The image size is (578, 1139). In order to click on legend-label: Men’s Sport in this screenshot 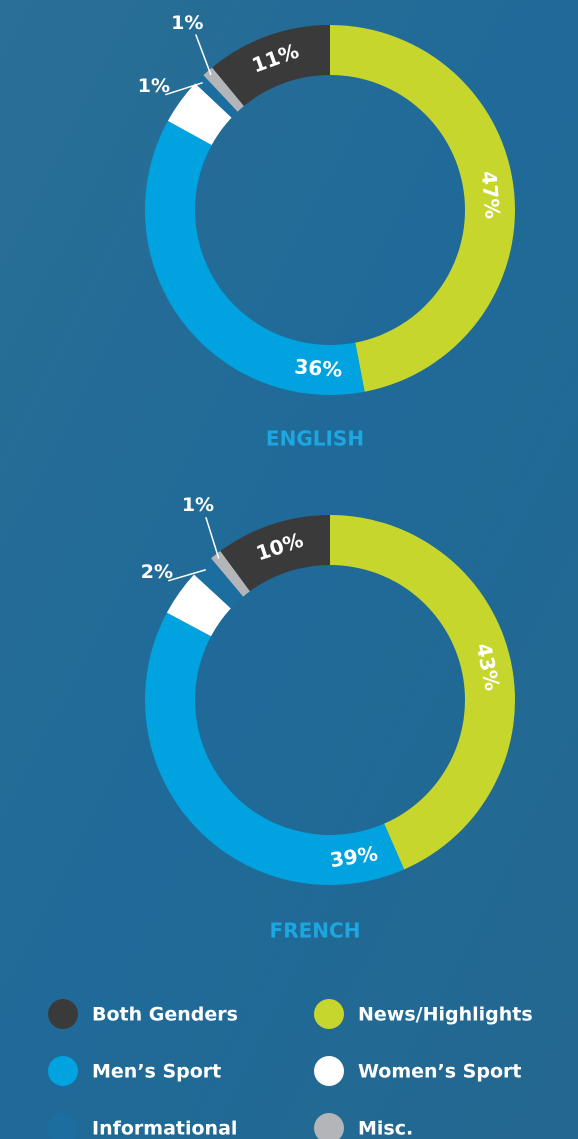, I will do `click(156, 1072)`.